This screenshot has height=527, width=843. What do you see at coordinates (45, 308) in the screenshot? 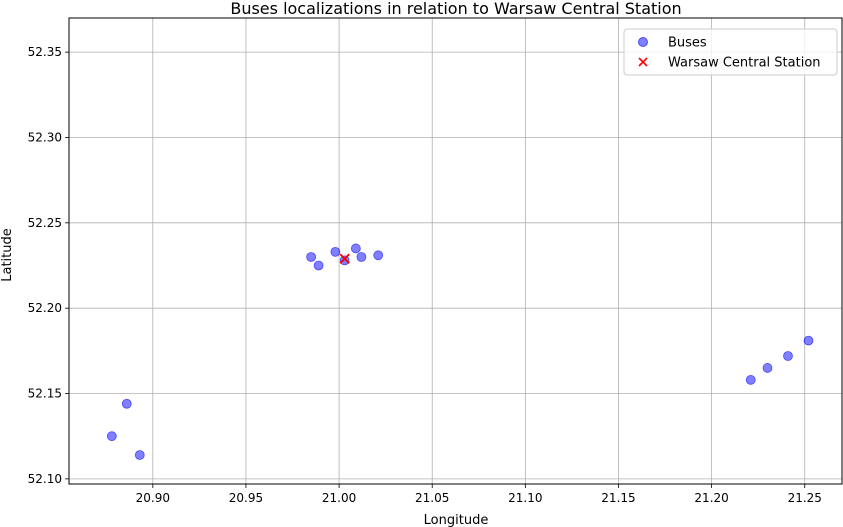
I see `y-tick-label: 52.20` at bounding box center [45, 308].